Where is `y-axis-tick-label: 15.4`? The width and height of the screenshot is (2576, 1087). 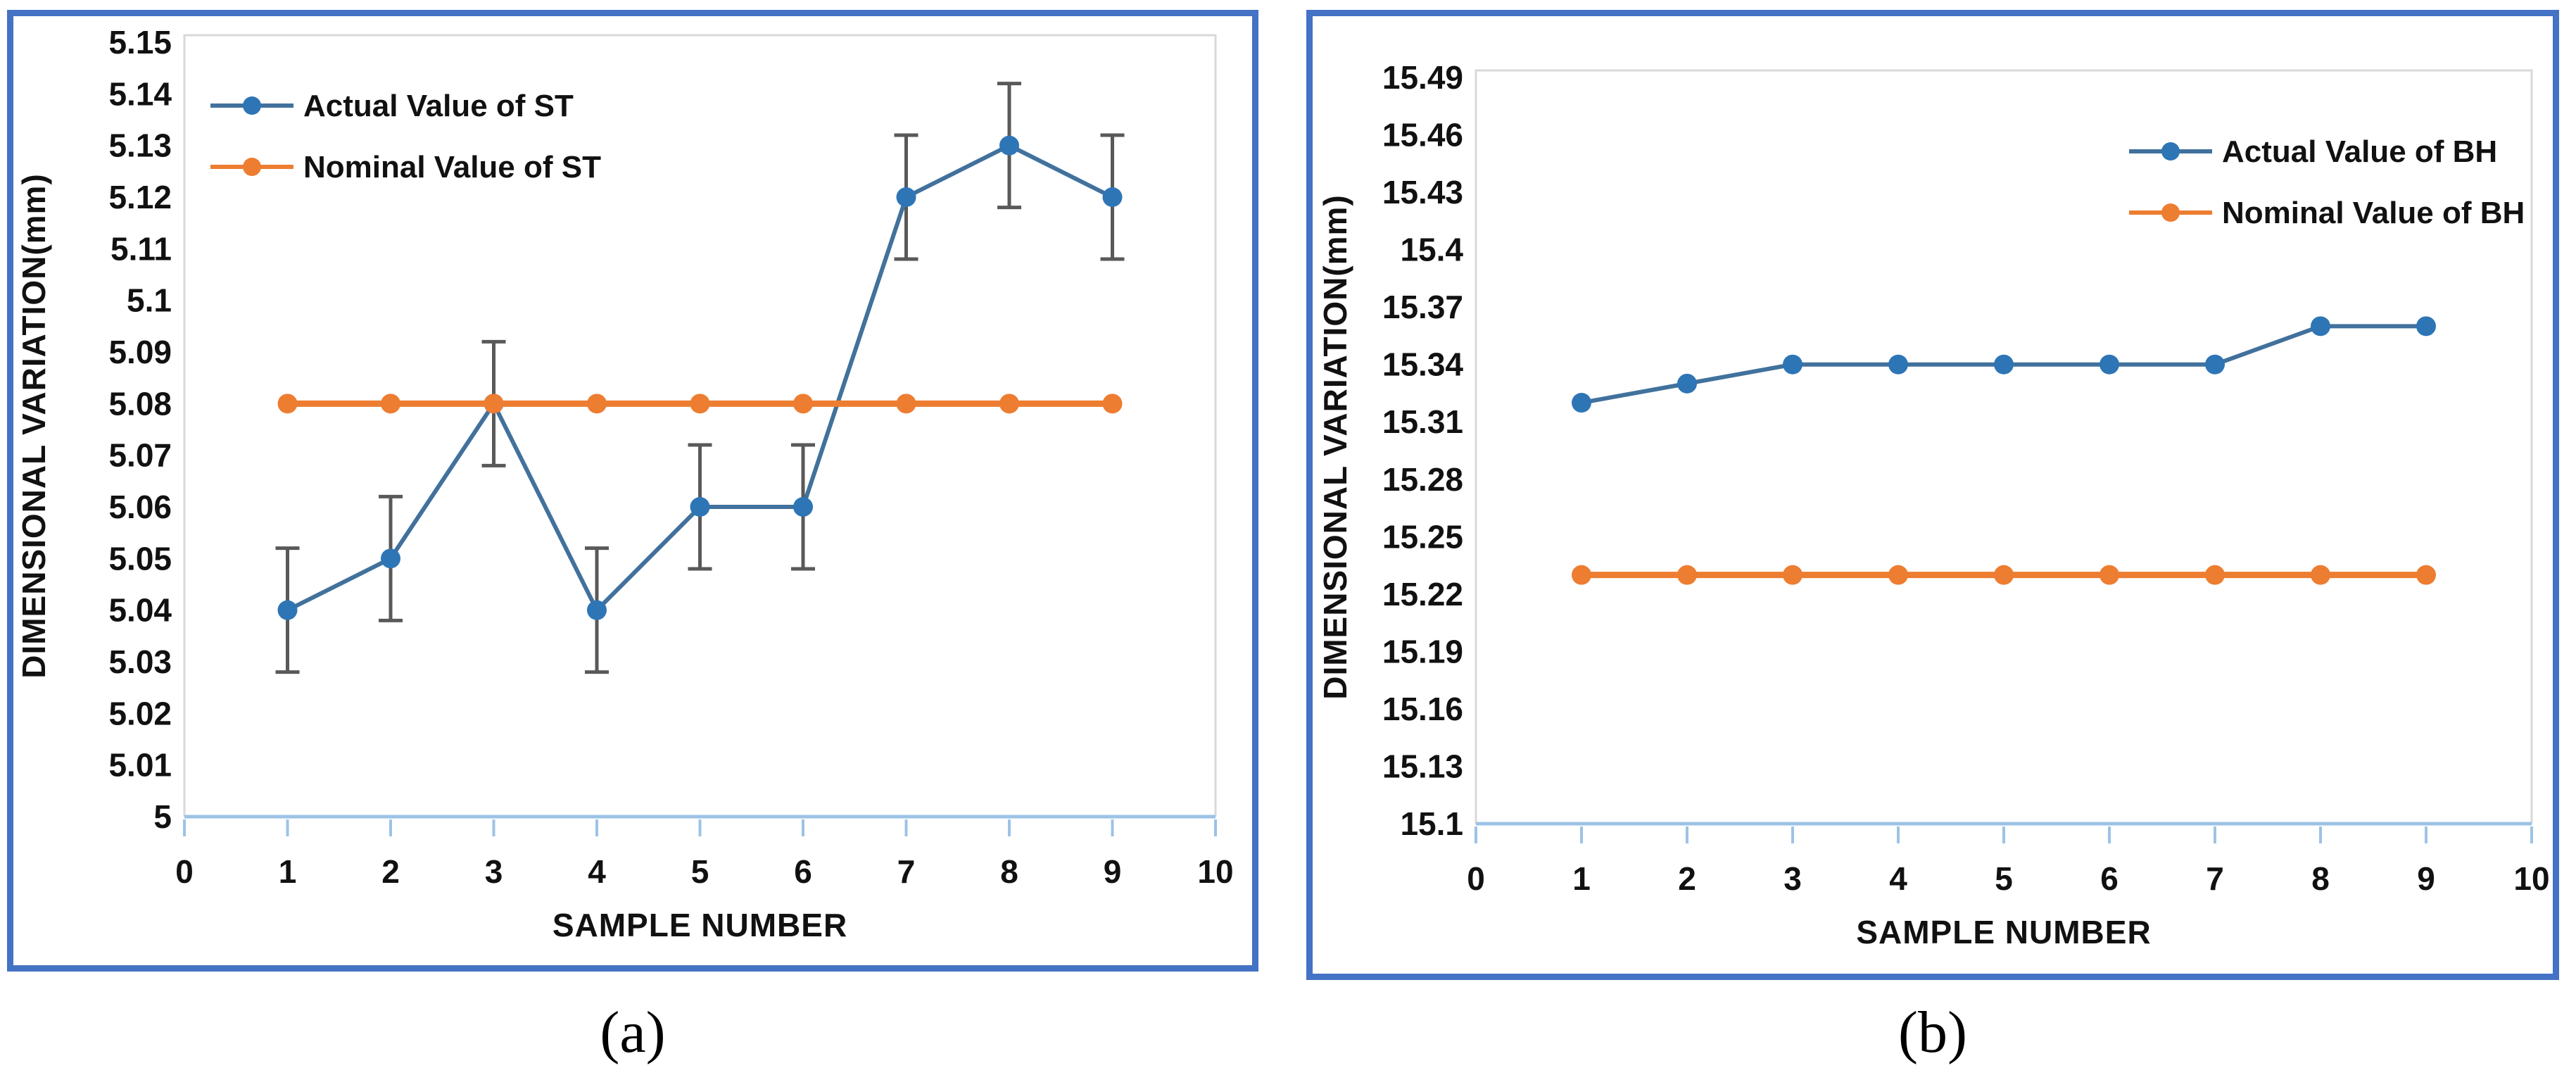
y-axis-tick-label: 15.4 is located at coordinates (1431, 250).